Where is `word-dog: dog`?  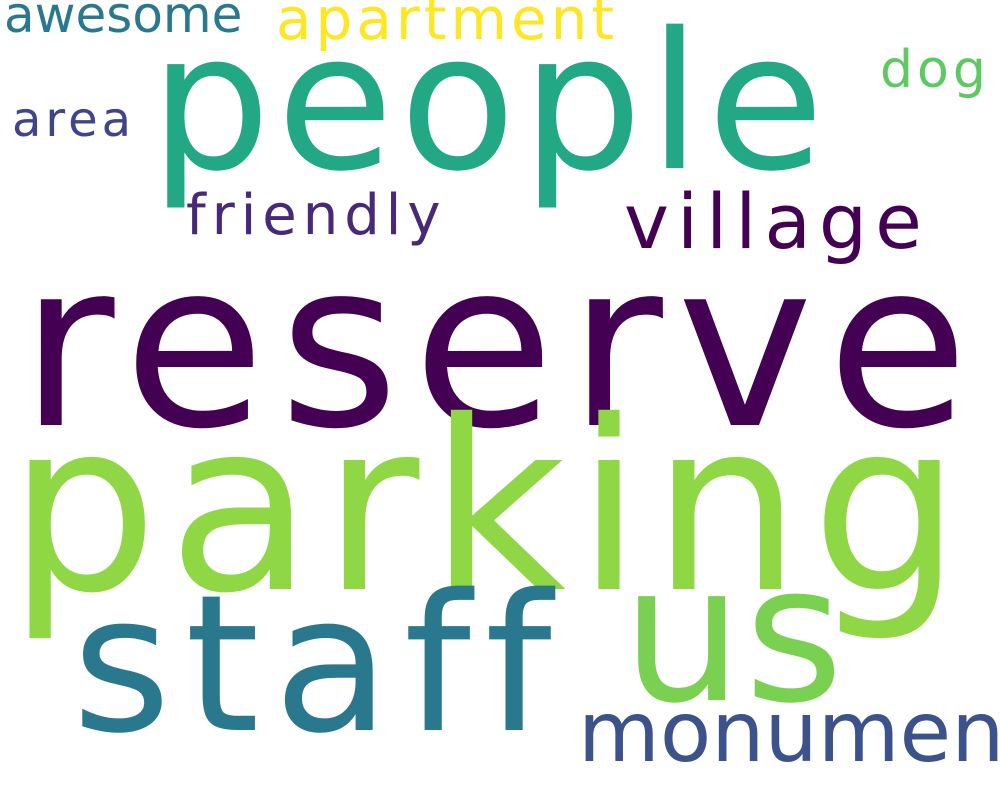
word-dog: dog is located at coordinates (935, 70).